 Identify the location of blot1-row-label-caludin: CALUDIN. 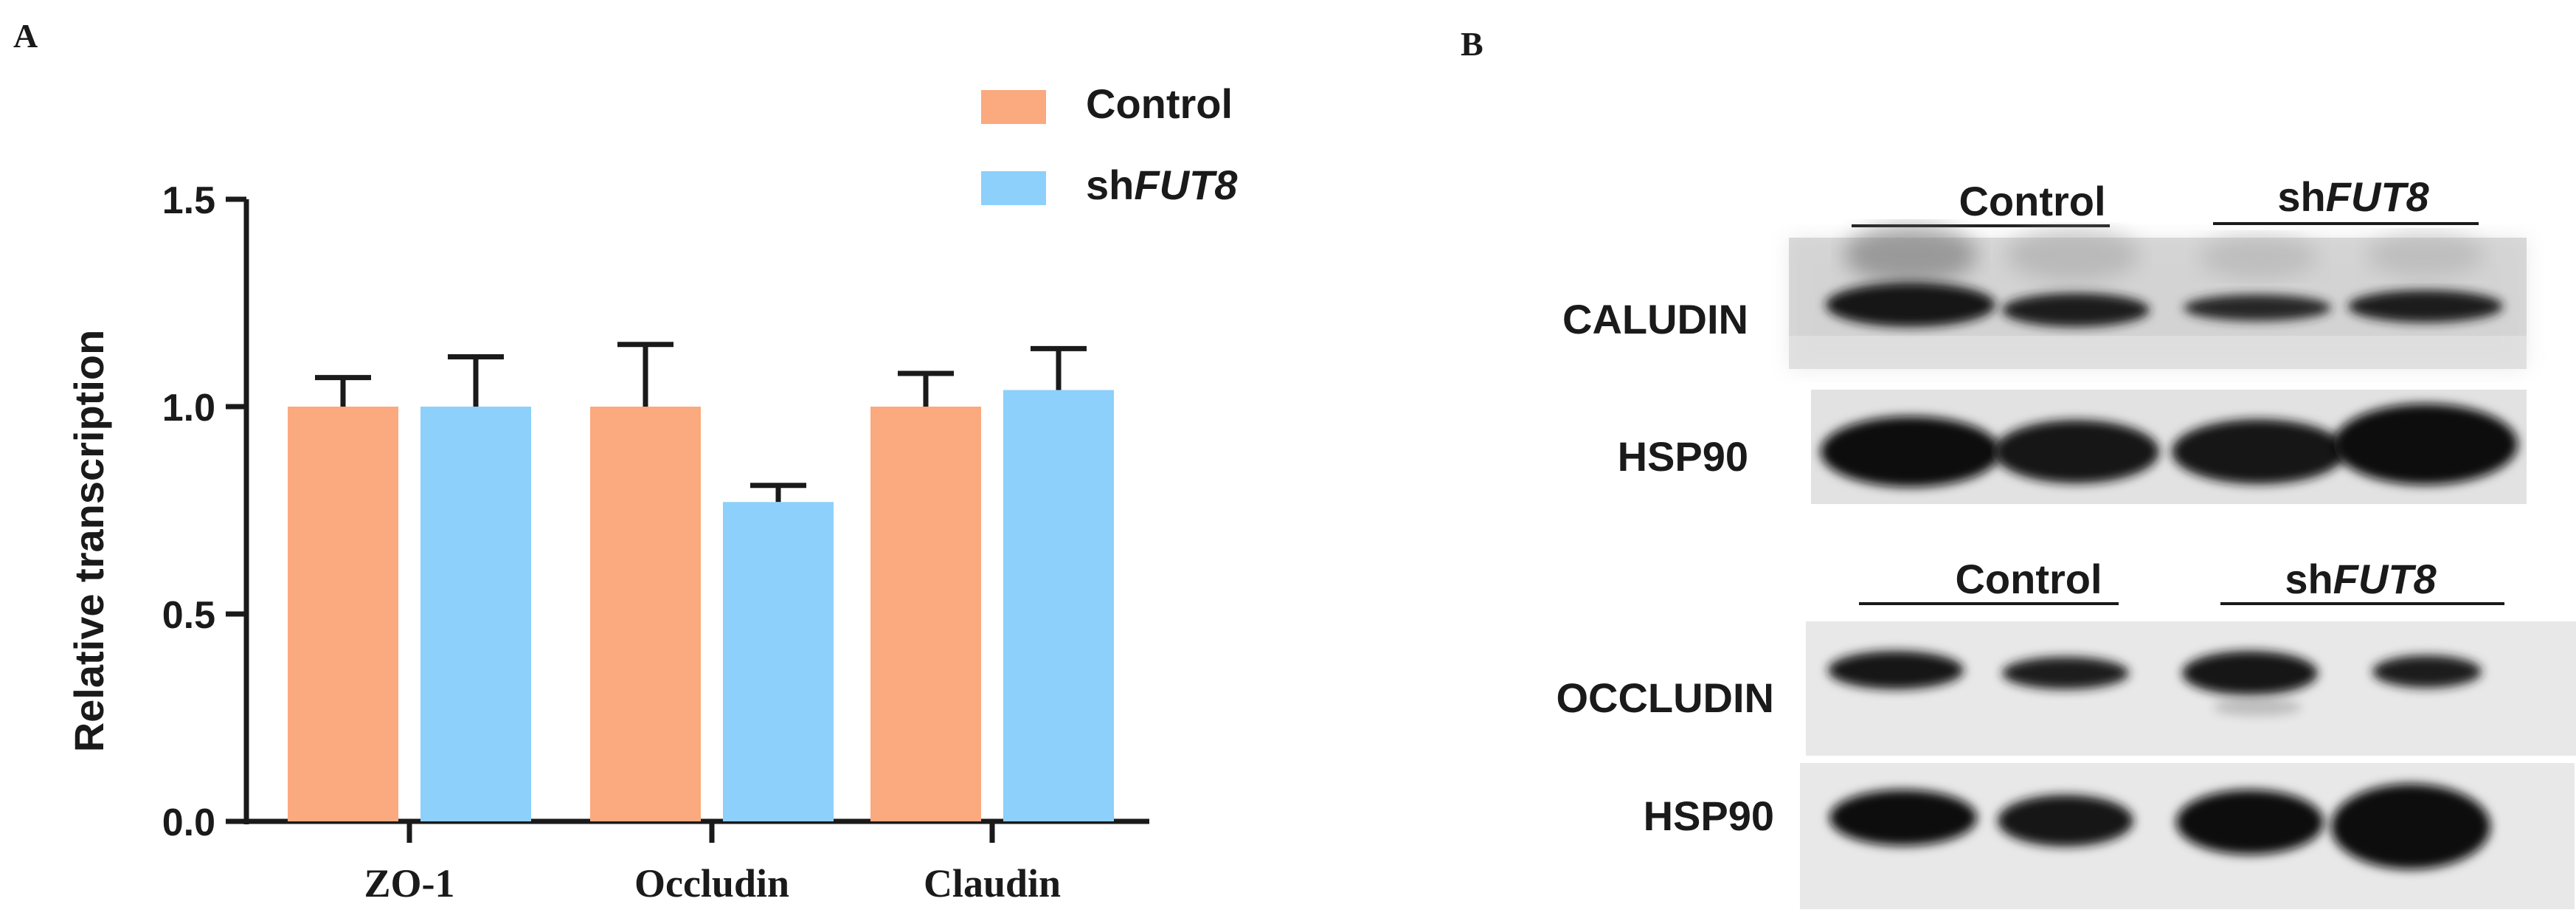
(1655, 319).